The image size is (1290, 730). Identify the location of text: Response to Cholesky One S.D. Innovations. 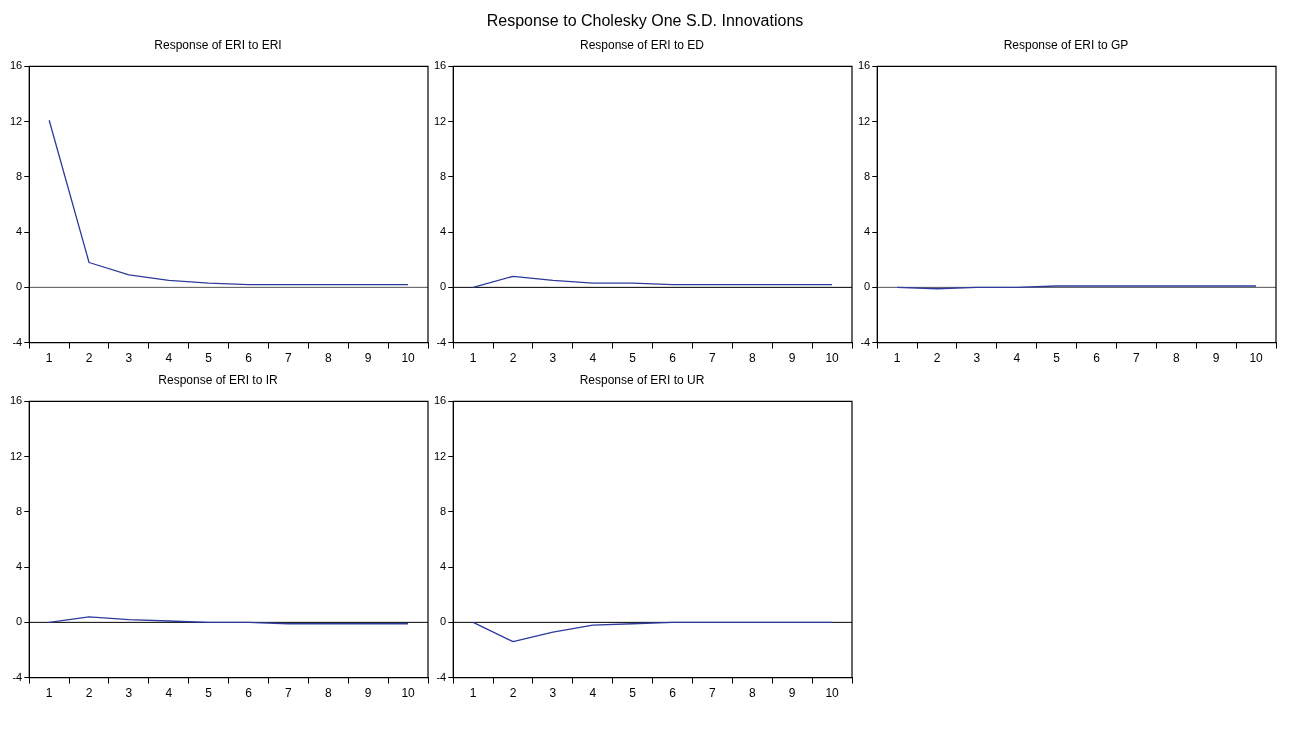
(645, 21).